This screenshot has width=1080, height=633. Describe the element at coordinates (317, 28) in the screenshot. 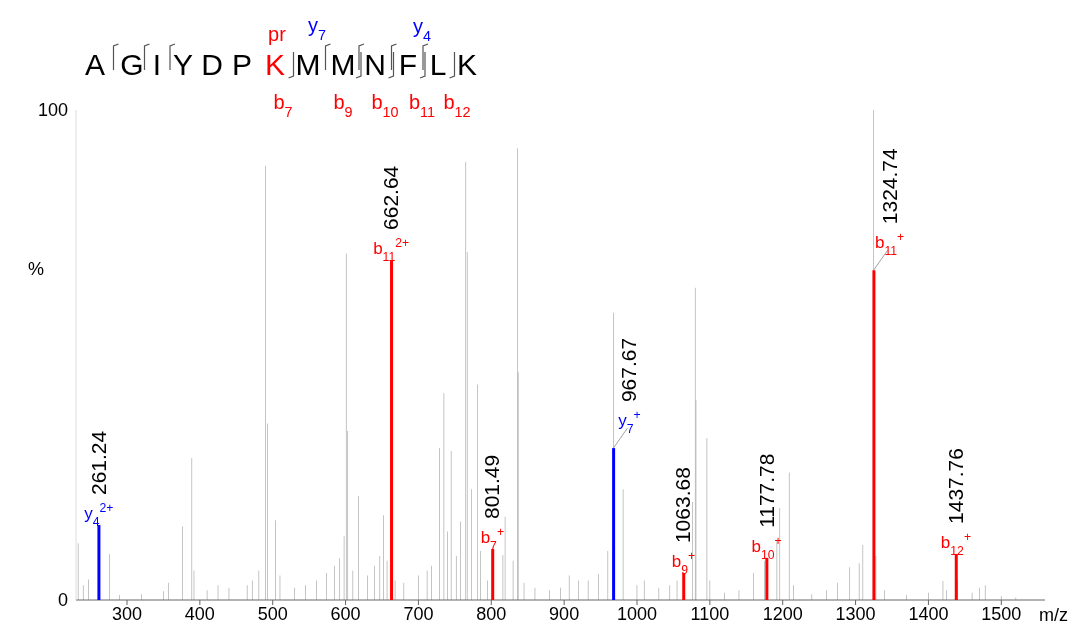

I see `text: y$_{7}$` at that location.